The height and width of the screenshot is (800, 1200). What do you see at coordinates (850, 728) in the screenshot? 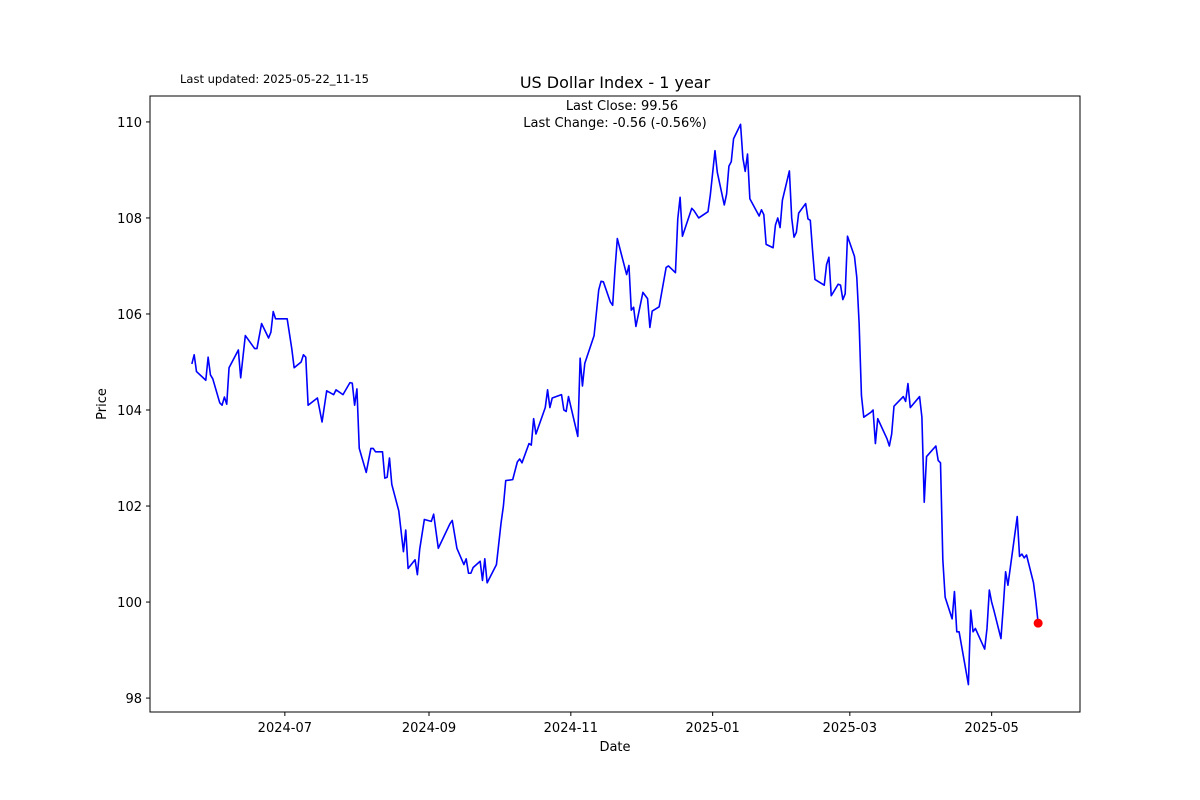
I see `x-tick-label: 2025-03` at bounding box center [850, 728].